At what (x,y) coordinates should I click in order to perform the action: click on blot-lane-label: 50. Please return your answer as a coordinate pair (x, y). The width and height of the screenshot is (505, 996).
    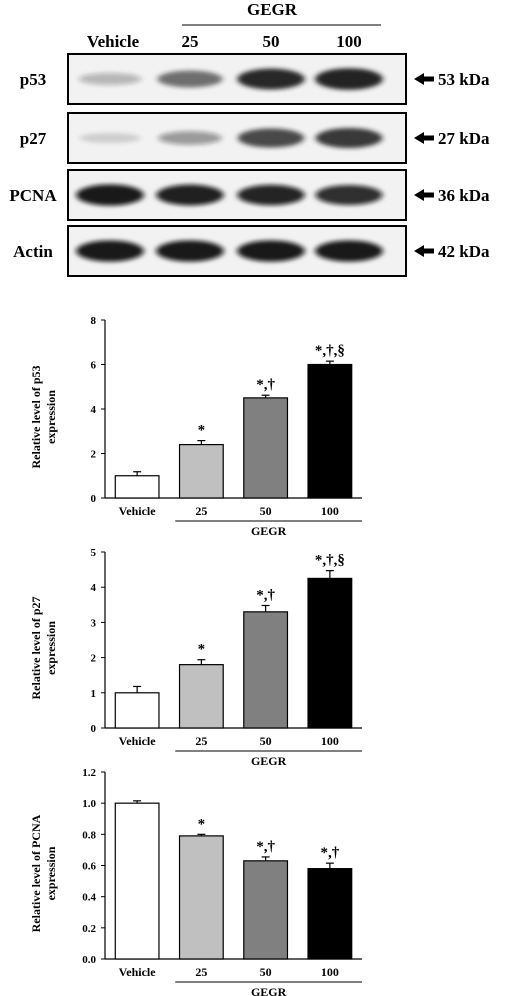
    Looking at the image, I should click on (271, 41).